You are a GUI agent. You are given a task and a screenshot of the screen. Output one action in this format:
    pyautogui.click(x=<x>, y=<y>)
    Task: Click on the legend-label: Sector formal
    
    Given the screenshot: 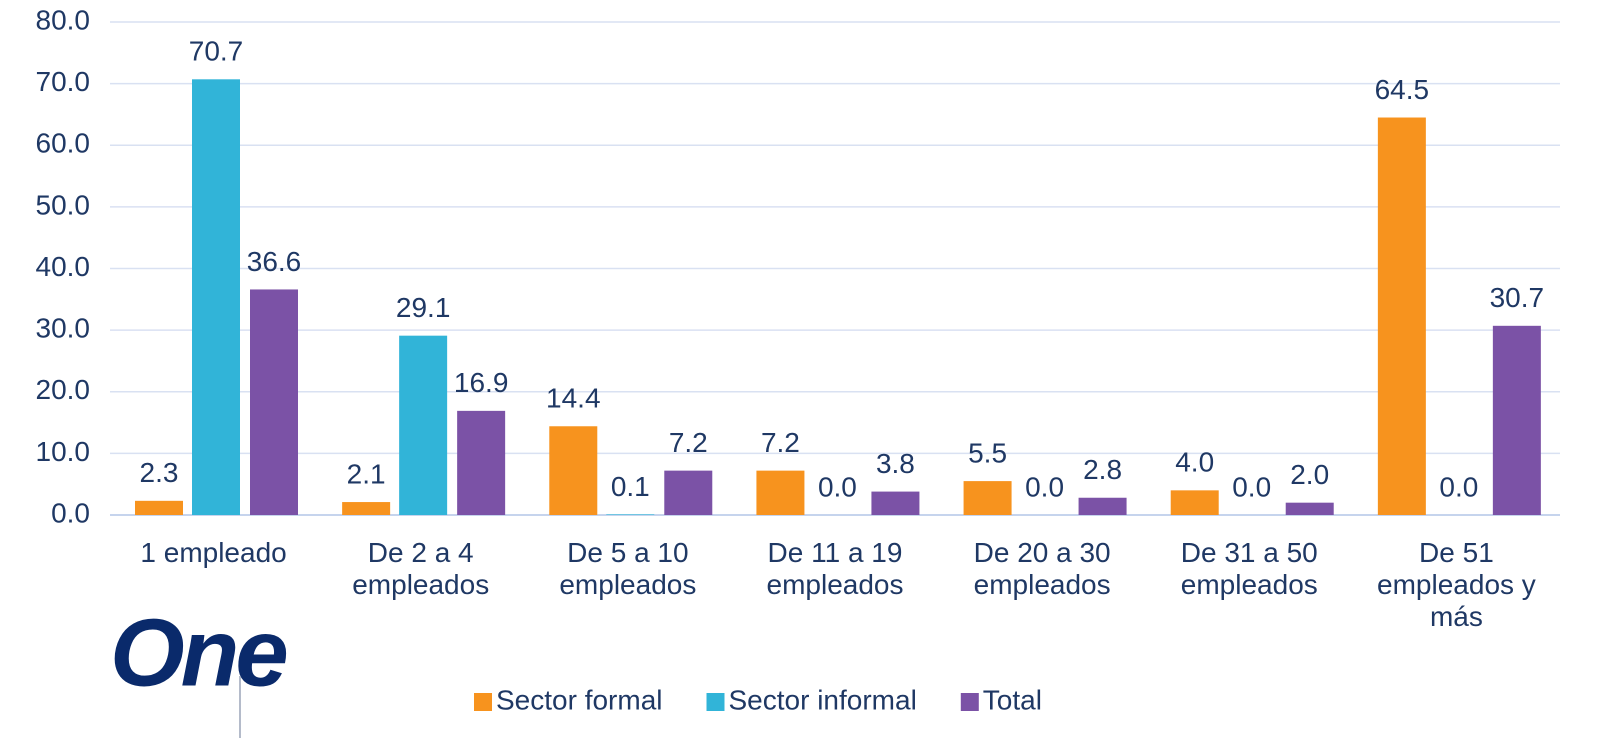 What is the action you would take?
    pyautogui.click(x=579, y=699)
    